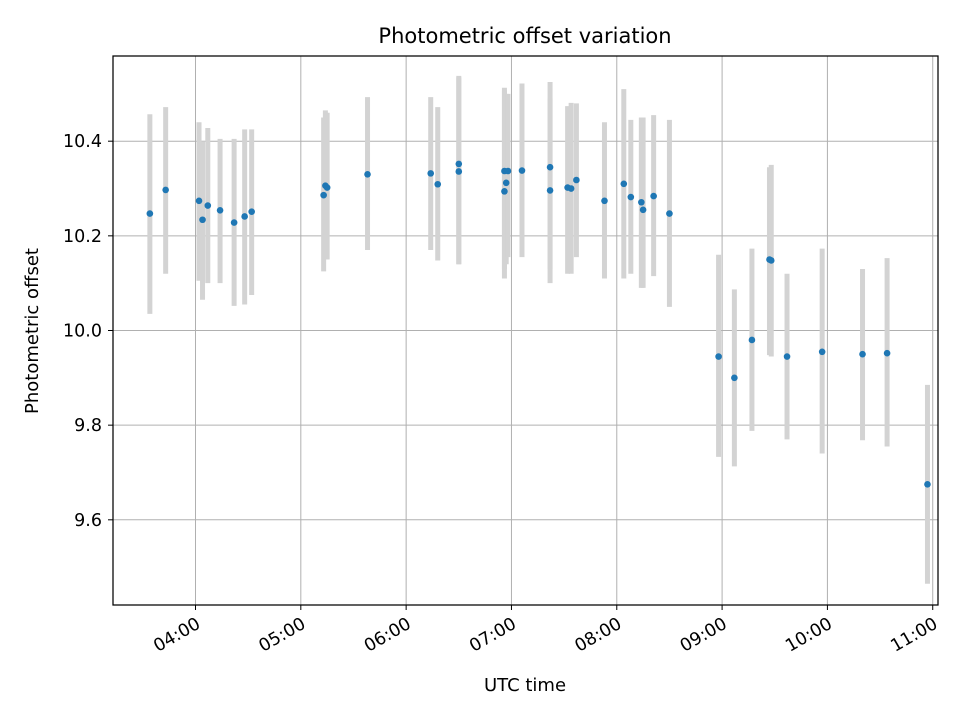  Describe the element at coordinates (493, 635) in the screenshot. I see `x-tick-label: 07:00` at that location.